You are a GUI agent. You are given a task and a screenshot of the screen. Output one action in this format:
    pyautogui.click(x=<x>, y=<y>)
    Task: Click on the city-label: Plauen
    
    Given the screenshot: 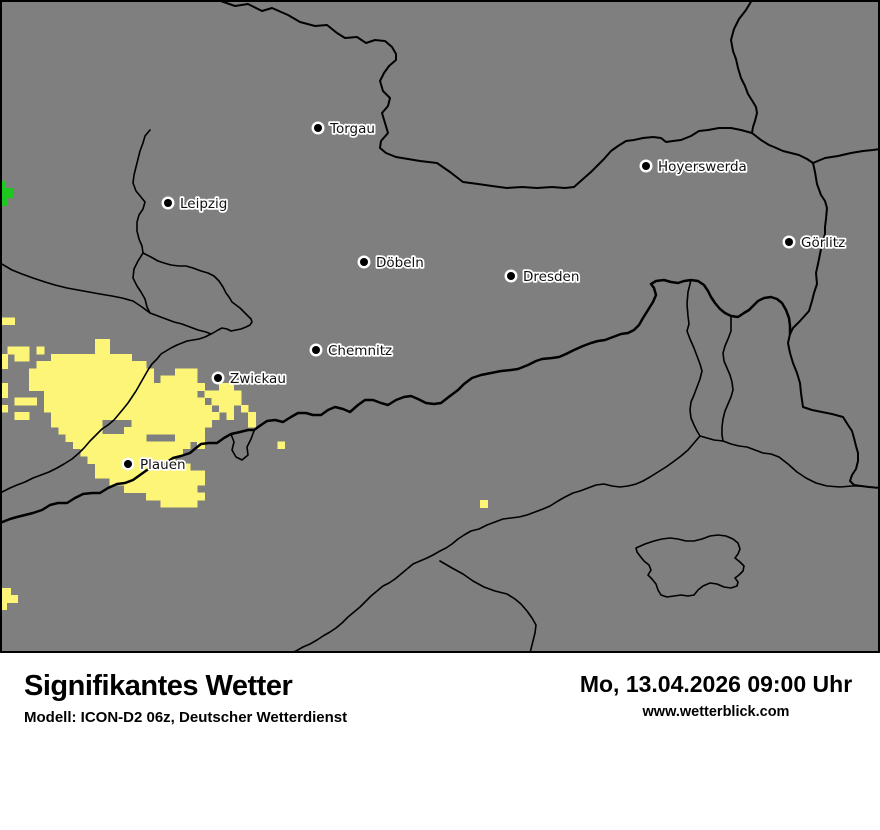 What is the action you would take?
    pyautogui.click(x=163, y=465)
    